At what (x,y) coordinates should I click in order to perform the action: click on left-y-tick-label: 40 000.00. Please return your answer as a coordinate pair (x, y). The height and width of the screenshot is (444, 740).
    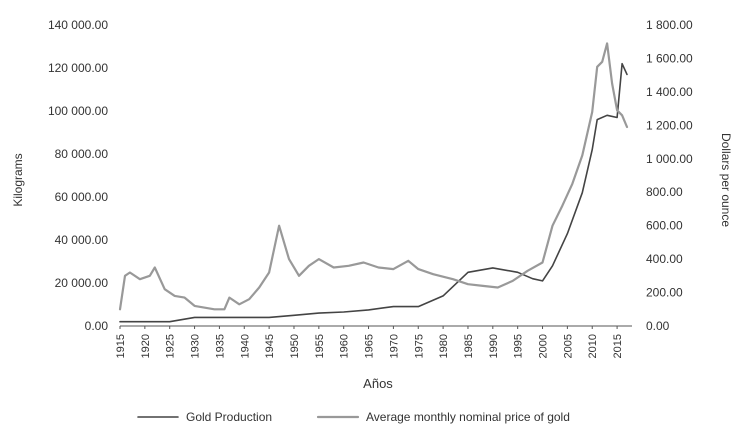
    Looking at the image, I should click on (82, 240).